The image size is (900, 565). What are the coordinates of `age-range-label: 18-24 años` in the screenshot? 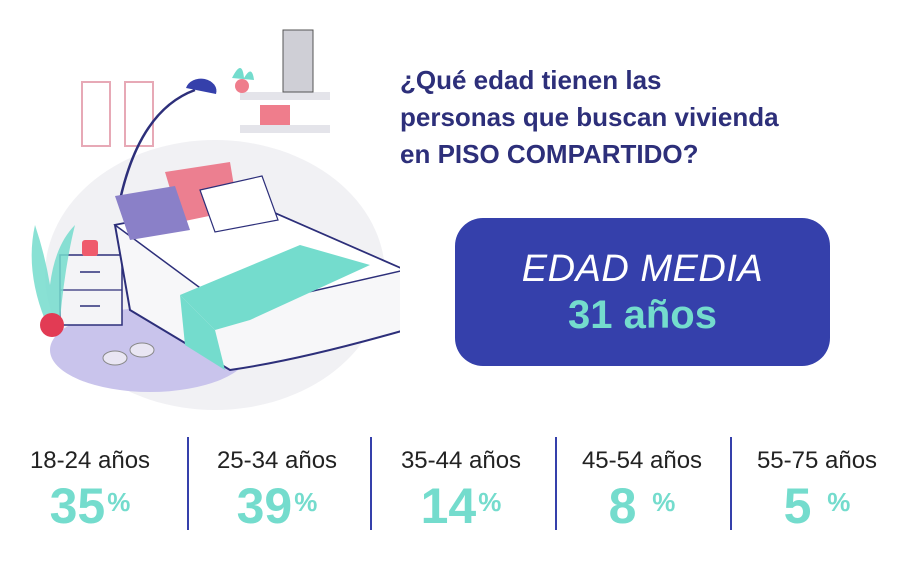 It's located at (90, 460).